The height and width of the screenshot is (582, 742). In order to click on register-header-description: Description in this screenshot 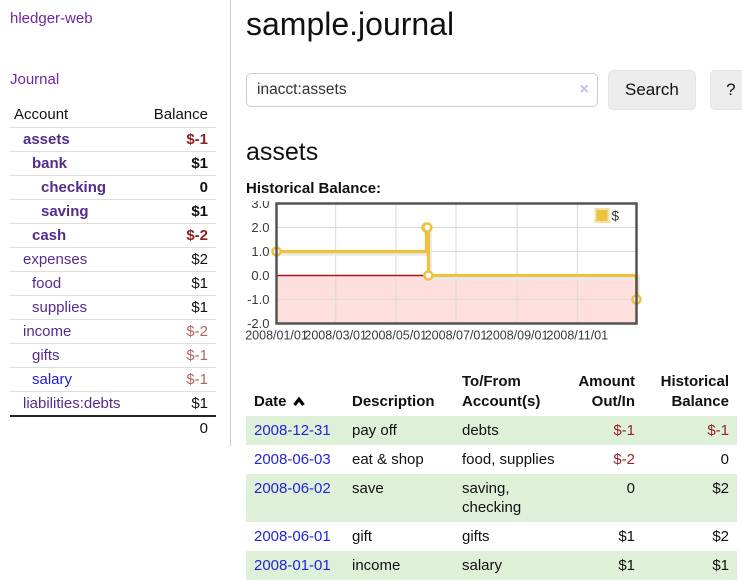, I will do `click(393, 401)`.